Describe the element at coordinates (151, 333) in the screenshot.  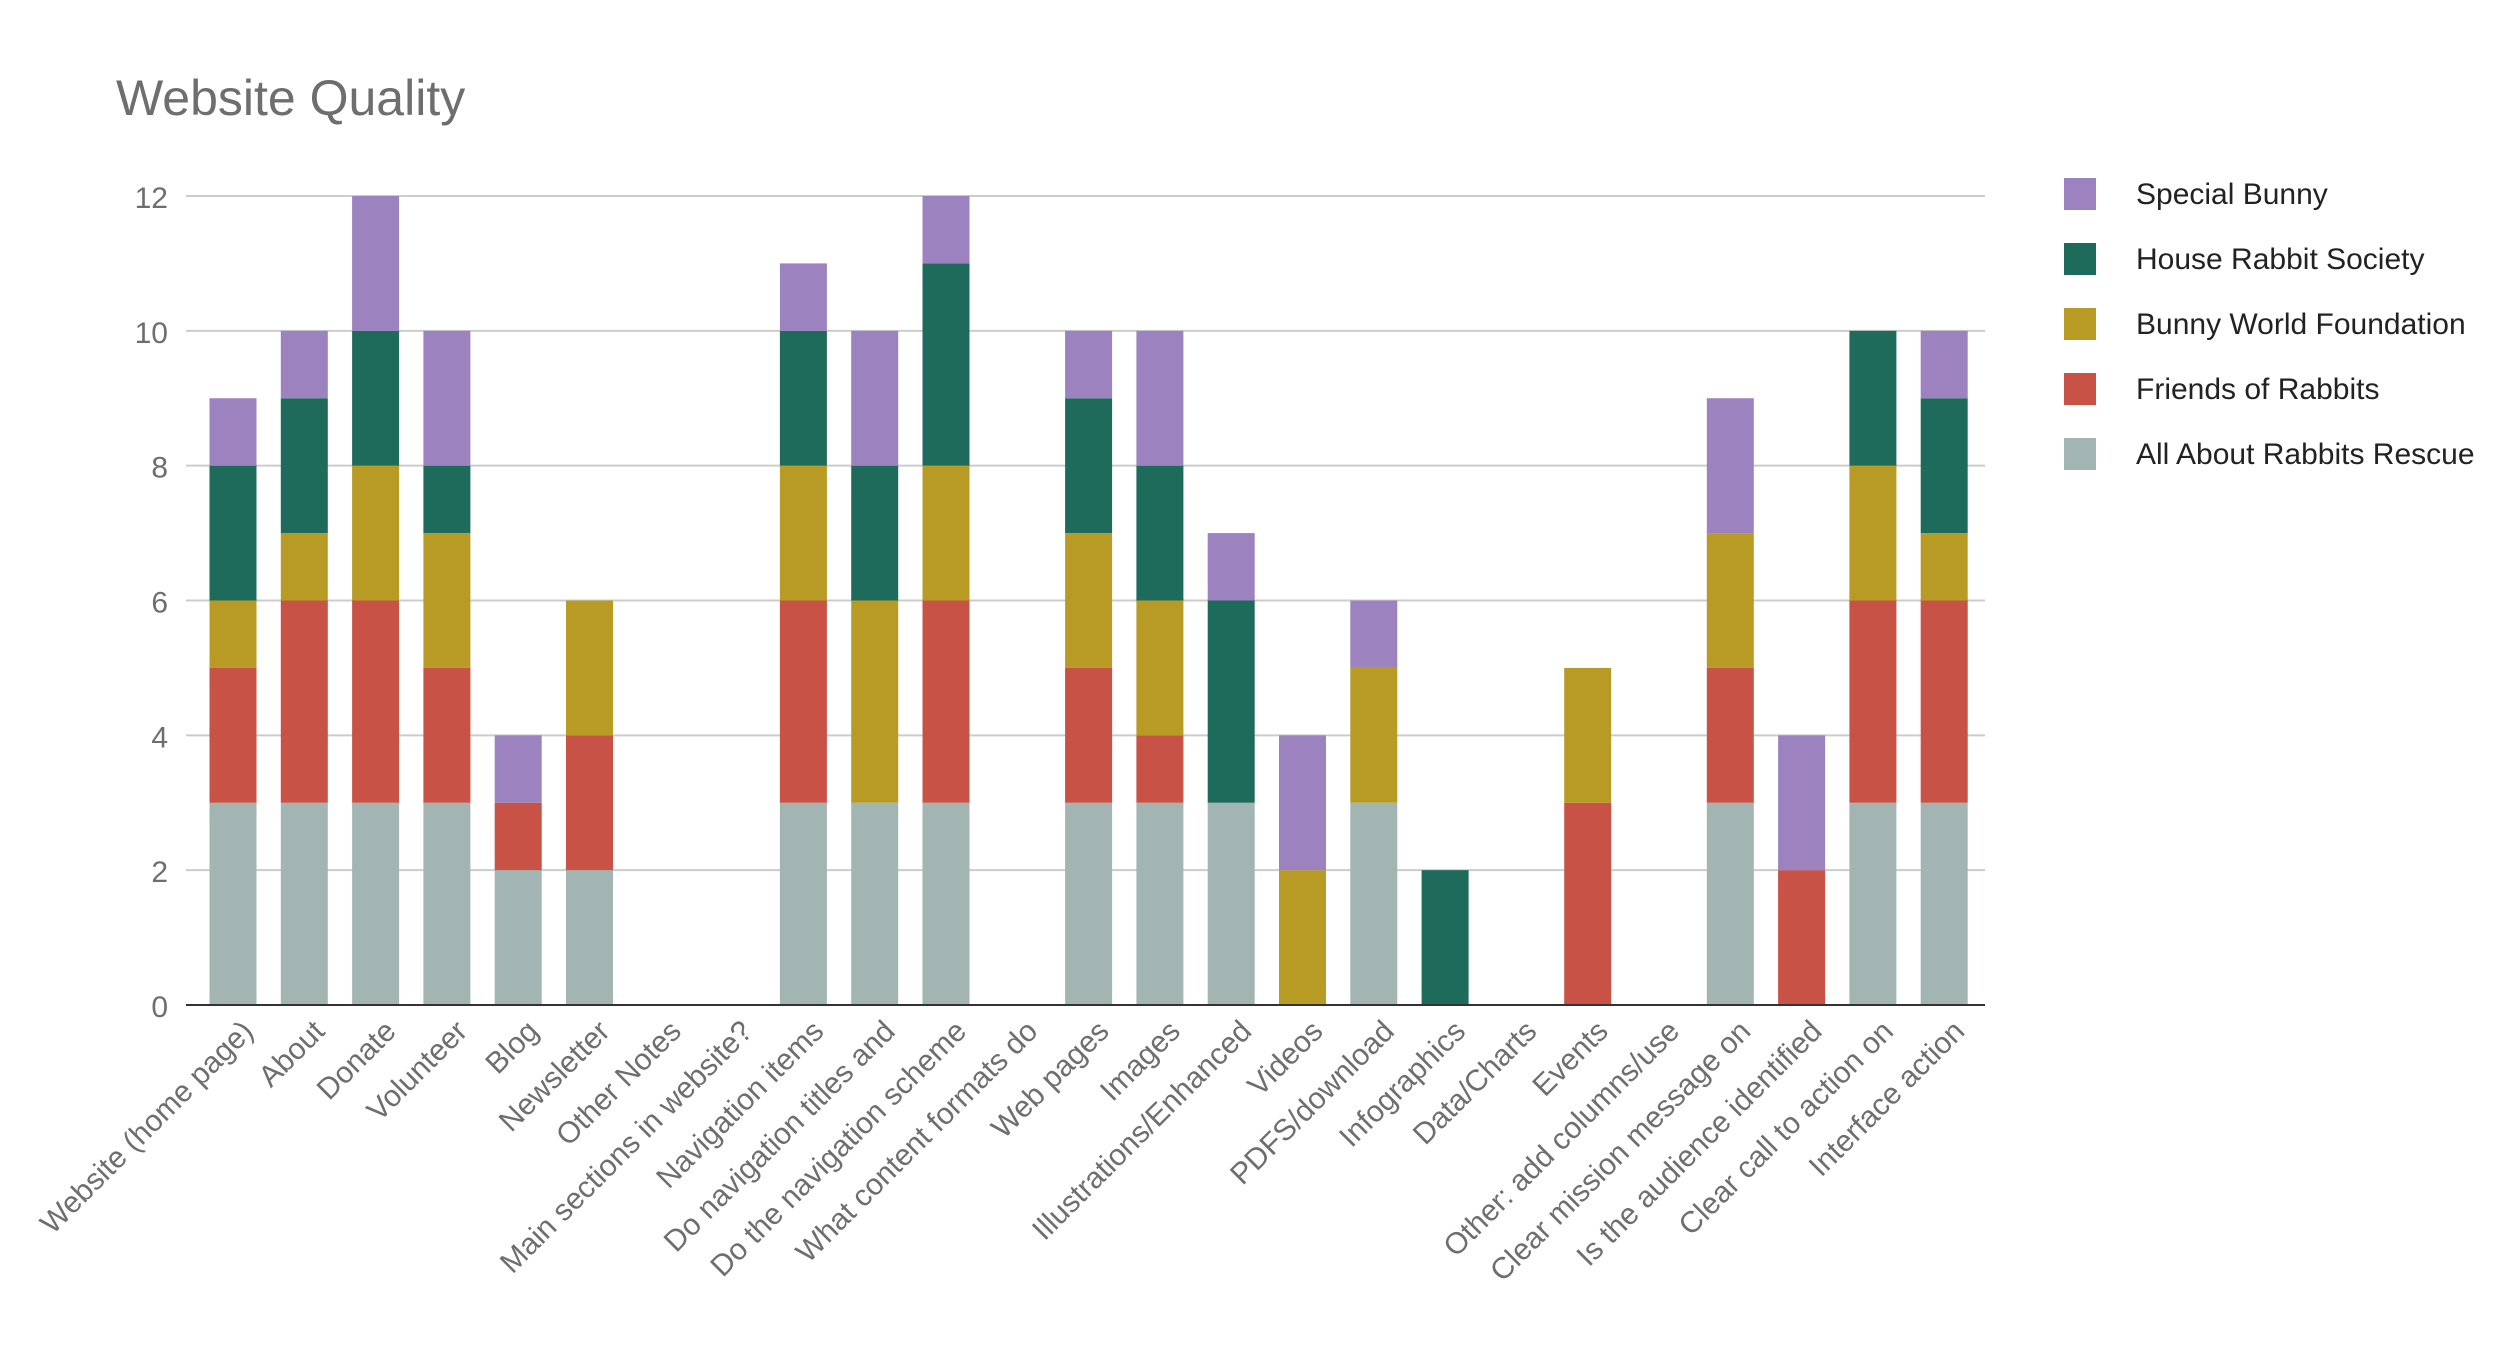
I see `y-tick-label: 10` at that location.